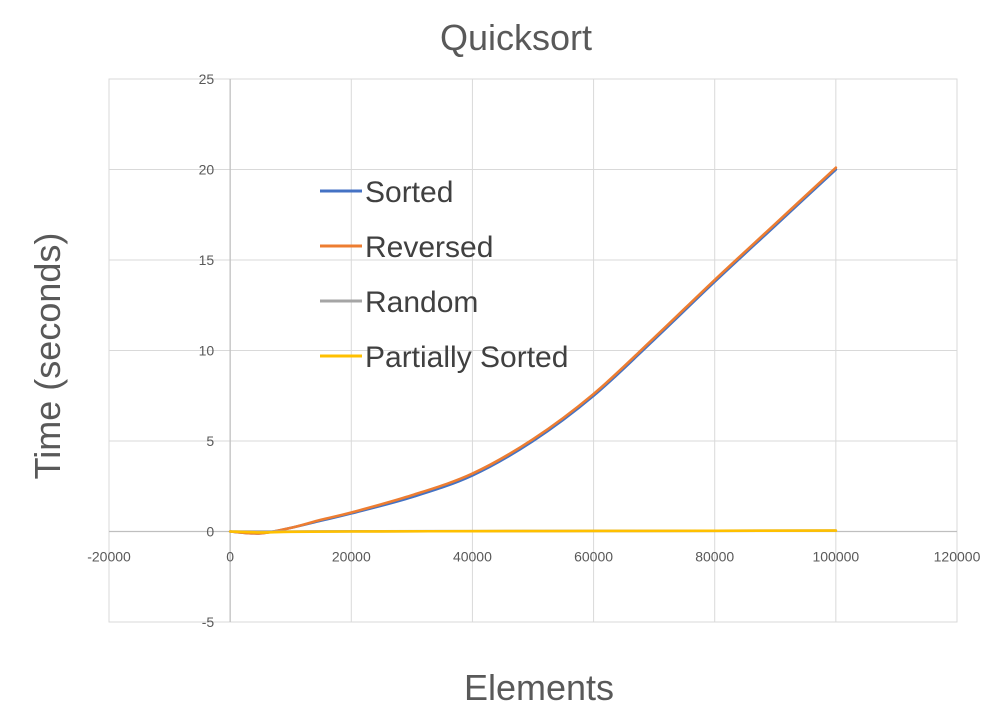 The height and width of the screenshot is (724, 1002). Describe the element at coordinates (444, 275) in the screenshot. I see `legend: Sorted Reversed Random Partially Sorted` at that location.